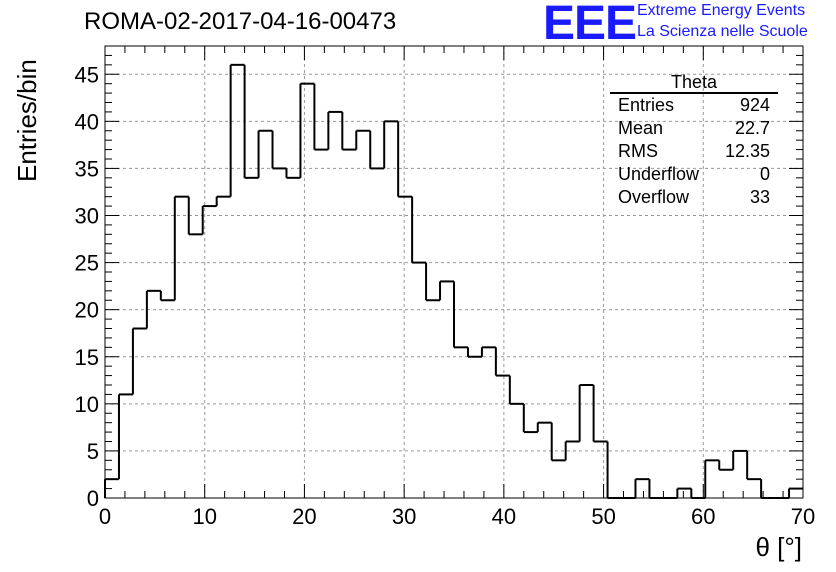  Describe the element at coordinates (721, 10) in the screenshot. I see `logo-line-1: Extreme Energy Events` at that location.